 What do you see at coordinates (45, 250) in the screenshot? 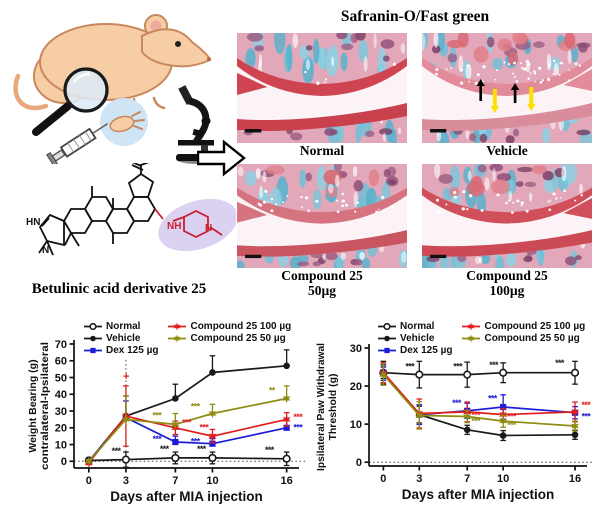
I see `pyrazole-n-label: N` at bounding box center [45, 250].